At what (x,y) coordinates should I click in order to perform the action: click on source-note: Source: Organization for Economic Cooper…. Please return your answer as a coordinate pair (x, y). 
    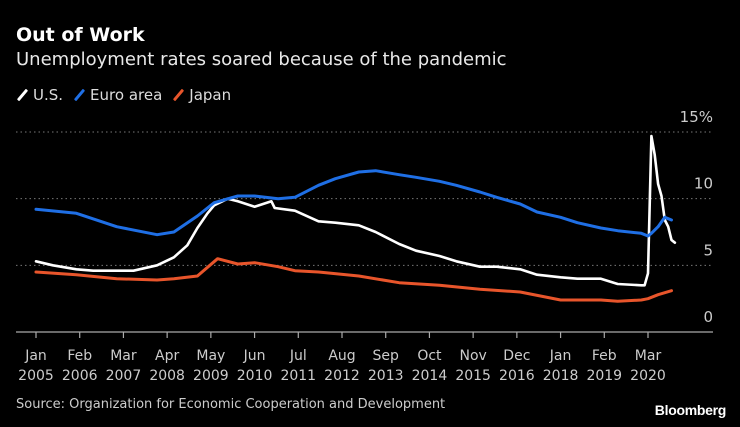
    Looking at the image, I should click on (231, 404).